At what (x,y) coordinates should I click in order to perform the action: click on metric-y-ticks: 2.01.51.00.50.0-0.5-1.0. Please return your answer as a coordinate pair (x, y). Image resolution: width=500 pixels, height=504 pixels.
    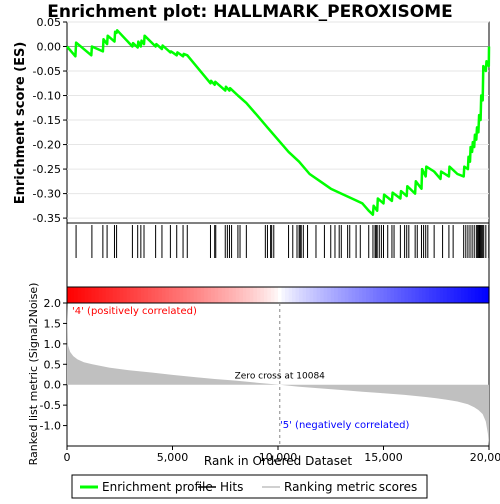
    Looking at the image, I should click on (53, 365).